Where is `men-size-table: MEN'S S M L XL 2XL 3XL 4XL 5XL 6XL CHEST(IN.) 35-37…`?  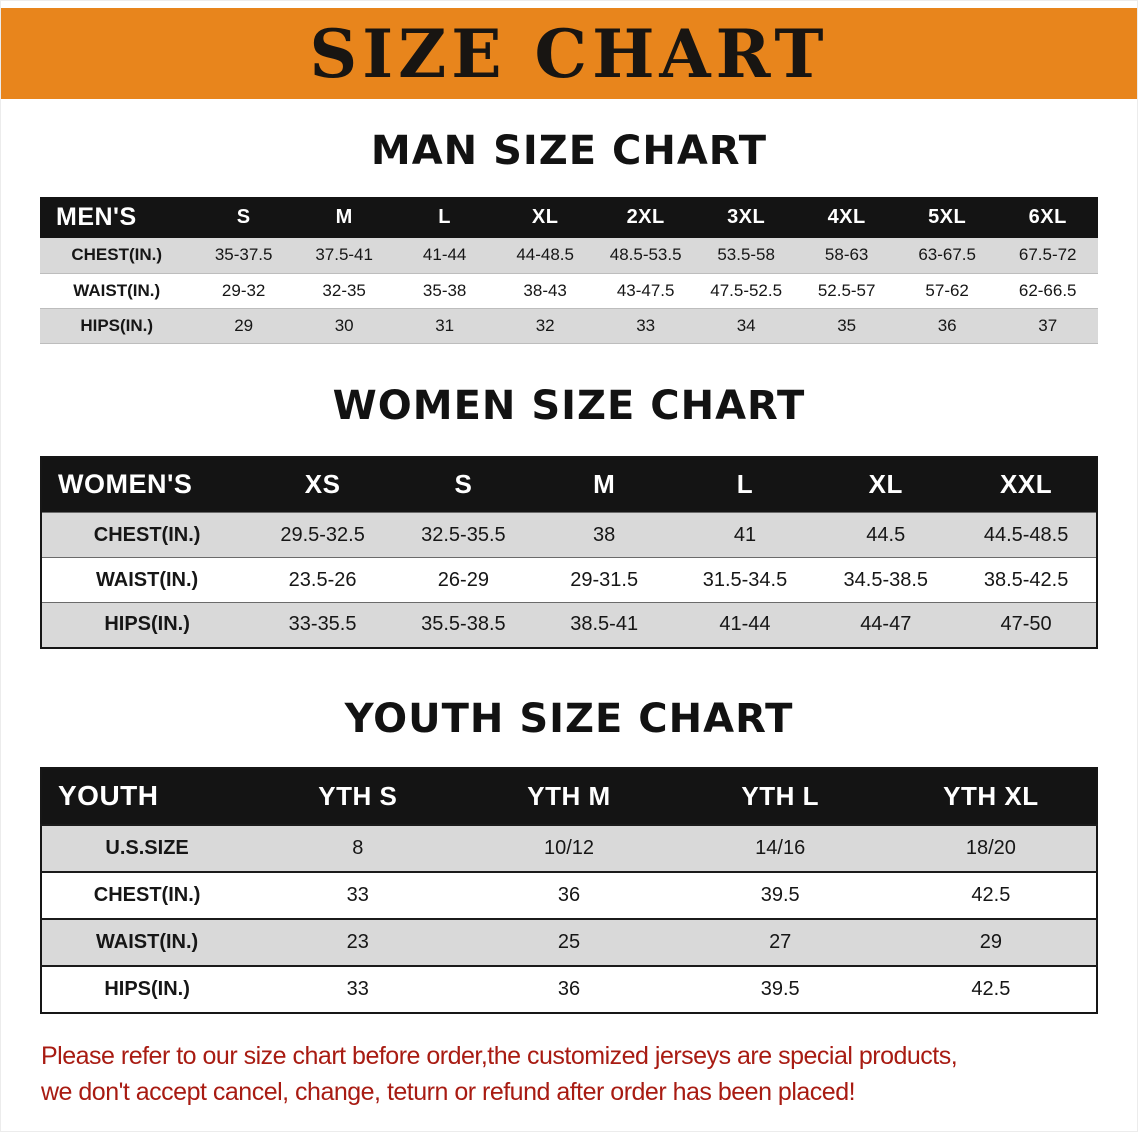 men-size-table: MEN'S S M L XL 2XL 3XL 4XL 5XL 6XL CHEST(IN.) 35-37… is located at coordinates (569, 270).